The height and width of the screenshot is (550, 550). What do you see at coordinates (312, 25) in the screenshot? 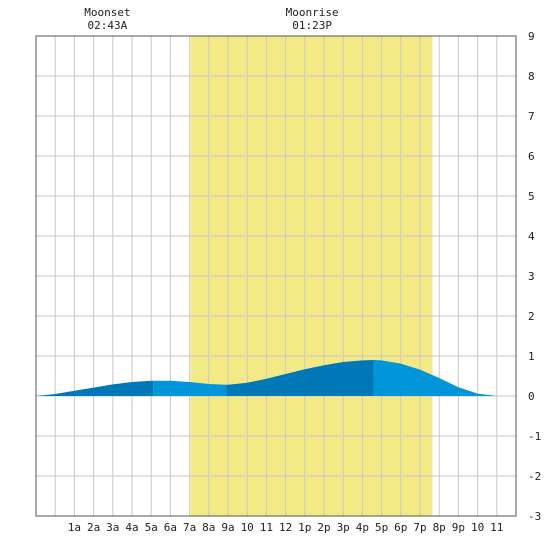
I see `moon-event-time: 01:23P` at bounding box center [312, 25].